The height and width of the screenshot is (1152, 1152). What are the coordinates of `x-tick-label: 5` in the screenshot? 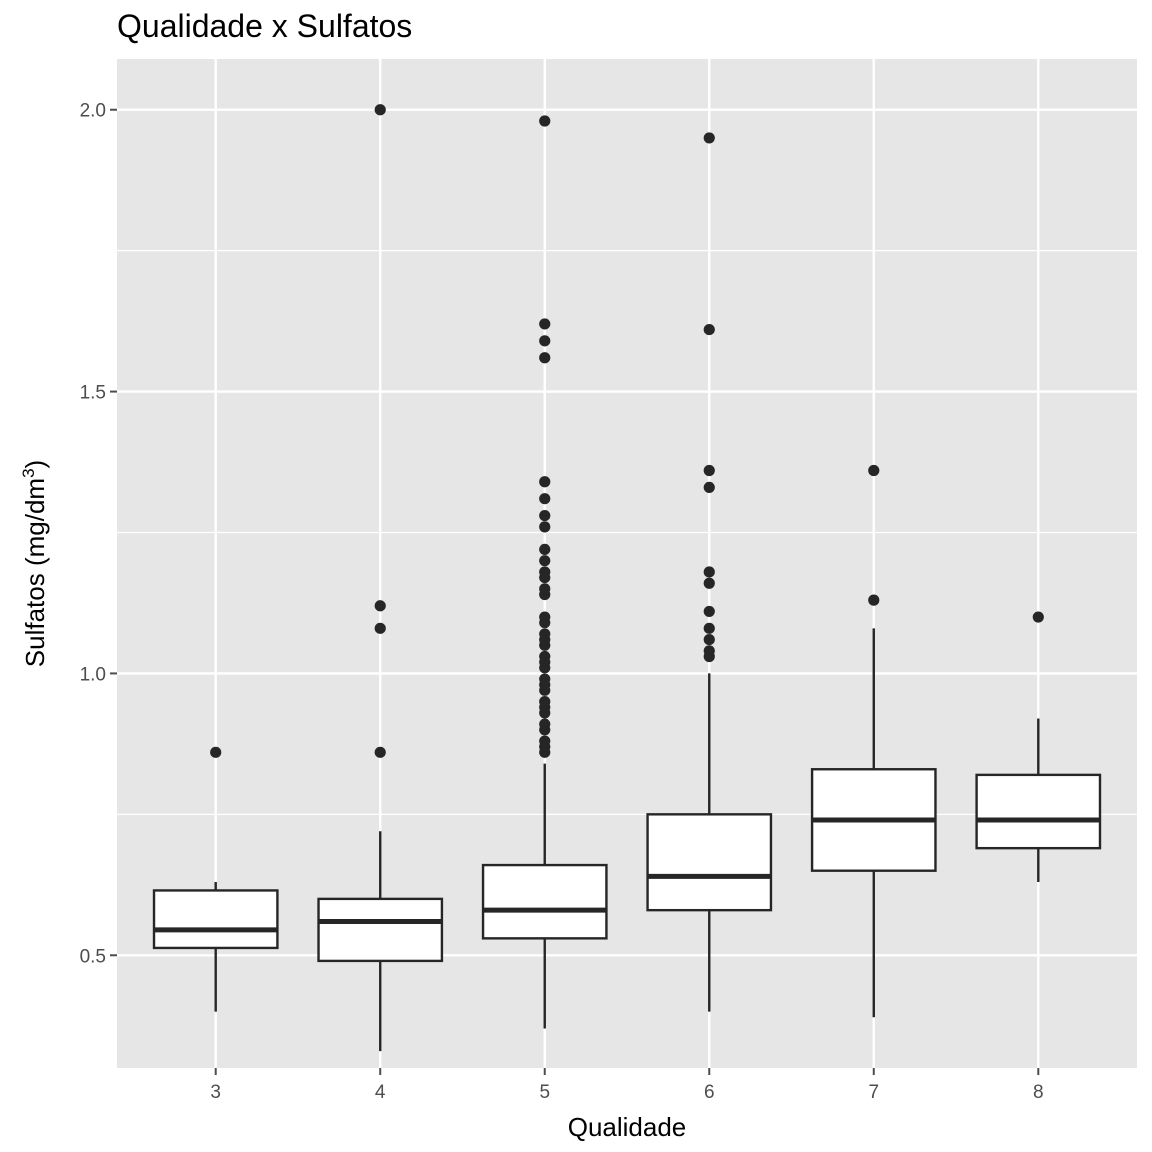 It's located at (544, 1092).